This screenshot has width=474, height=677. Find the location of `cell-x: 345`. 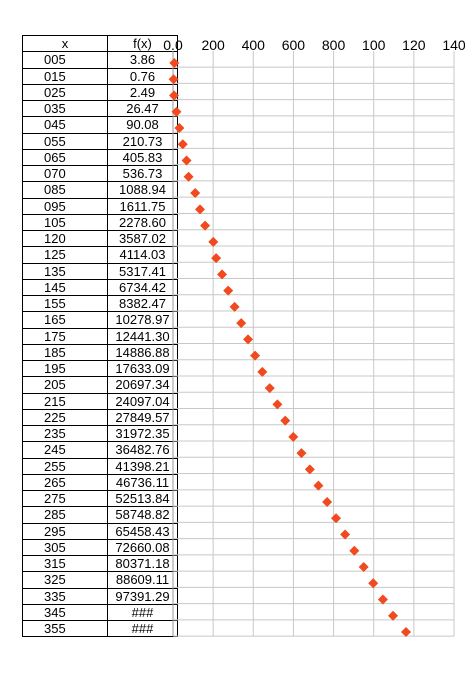

cell-x: 345 is located at coordinates (65, 612).